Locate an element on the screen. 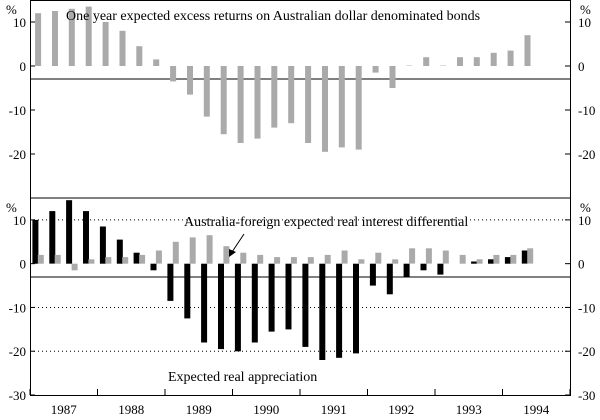 Image resolution: width=600 pixels, height=420 pixels. x-tick-label: 1994 is located at coordinates (536, 409).